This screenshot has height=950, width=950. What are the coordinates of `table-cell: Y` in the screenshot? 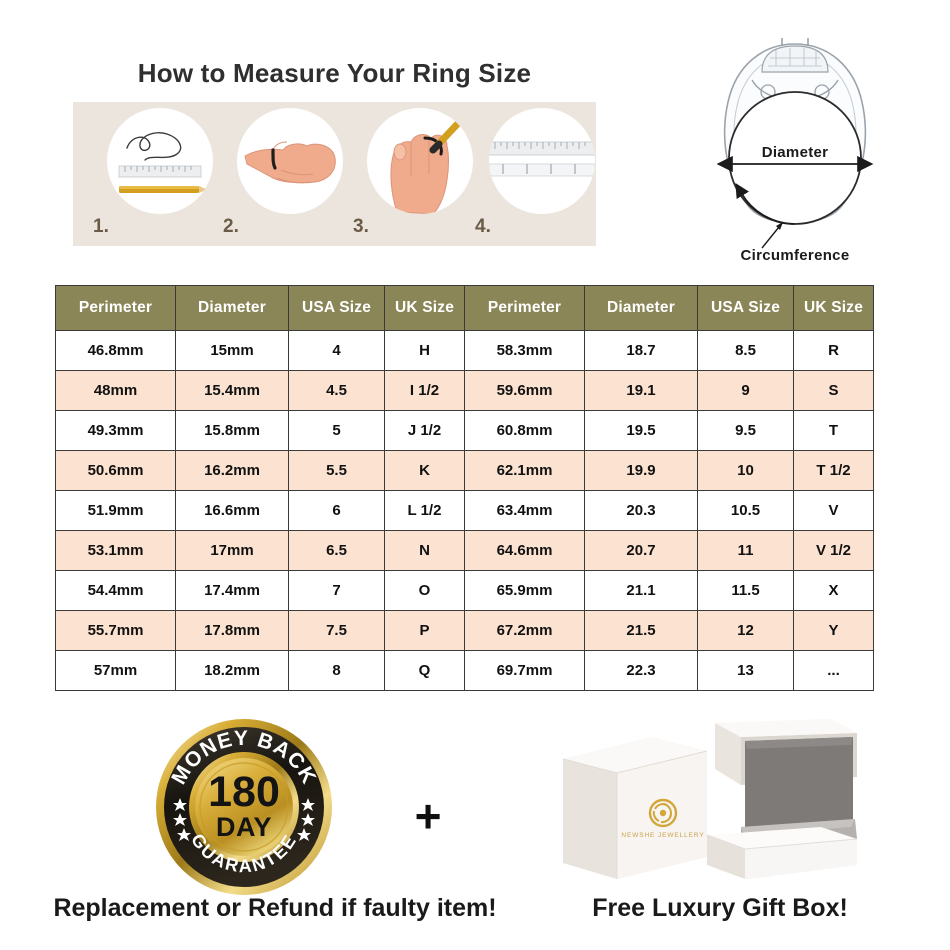 It's located at (833, 630).